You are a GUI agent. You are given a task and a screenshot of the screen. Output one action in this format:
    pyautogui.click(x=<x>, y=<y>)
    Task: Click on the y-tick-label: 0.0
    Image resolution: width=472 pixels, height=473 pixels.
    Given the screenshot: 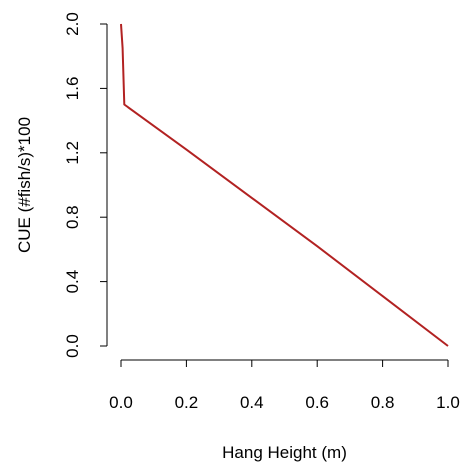 What is the action you would take?
    pyautogui.click(x=72, y=346)
    